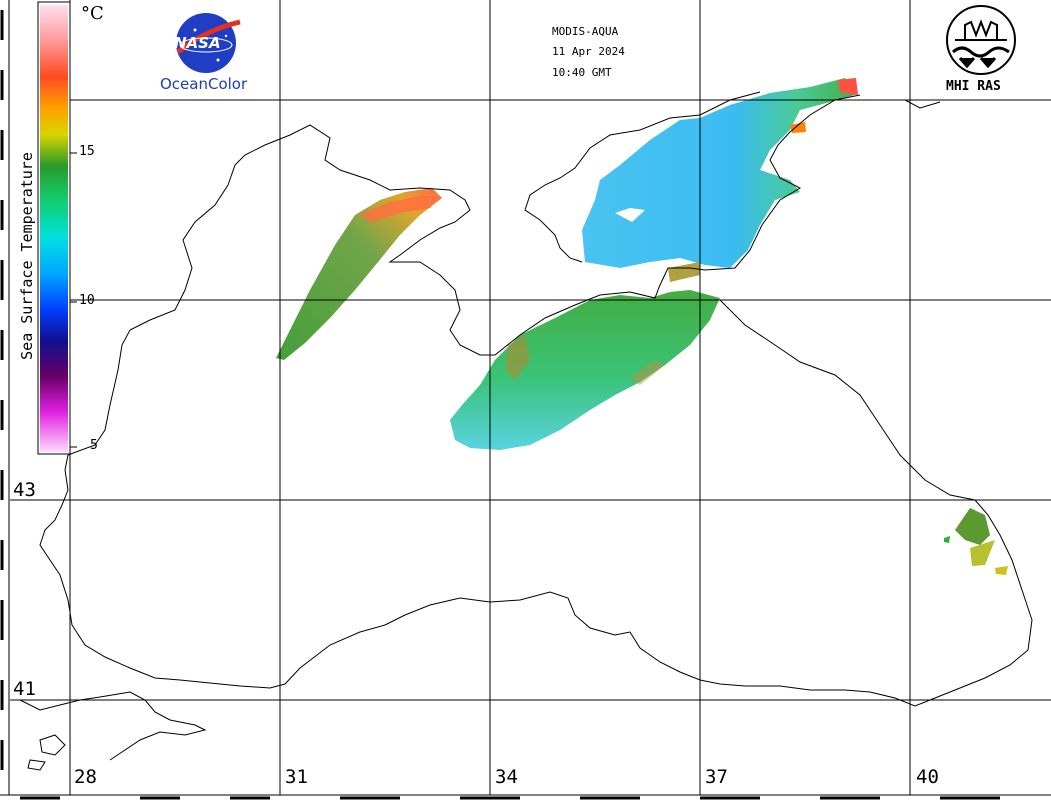  I want to click on lon-label-40: 40, so click(927, 777).